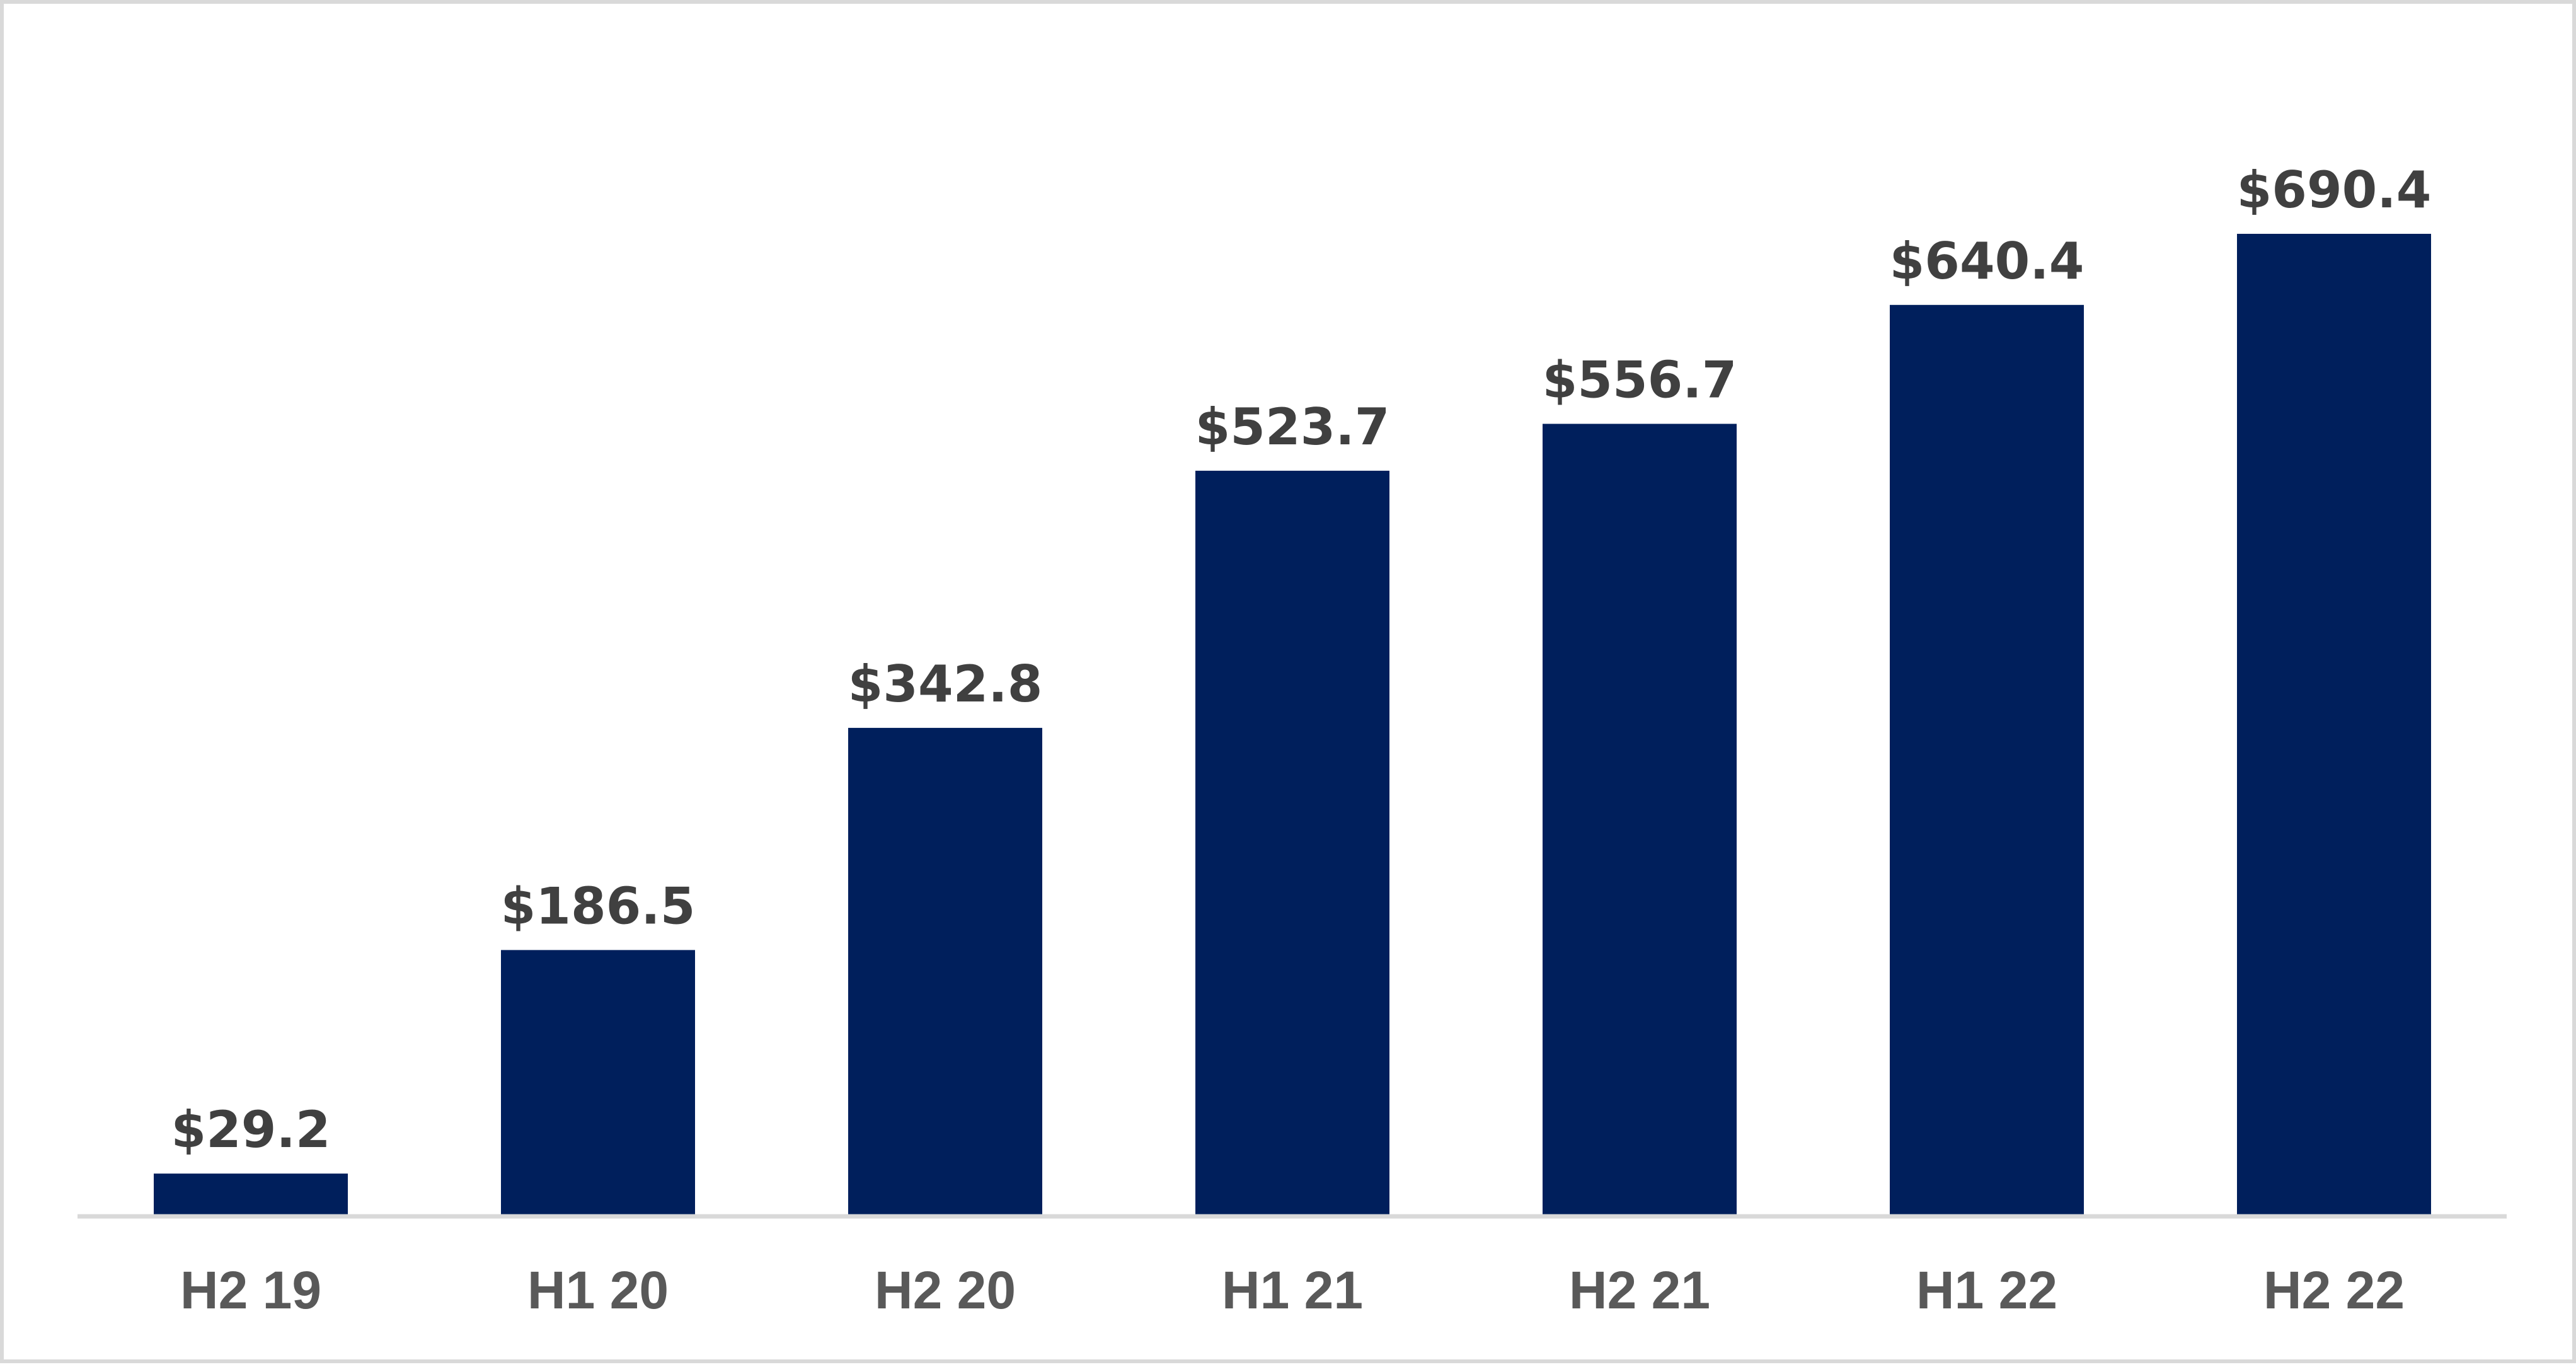 The height and width of the screenshot is (1367, 2576). I want to click on data-label-h2-20: $342.8, so click(945, 684).